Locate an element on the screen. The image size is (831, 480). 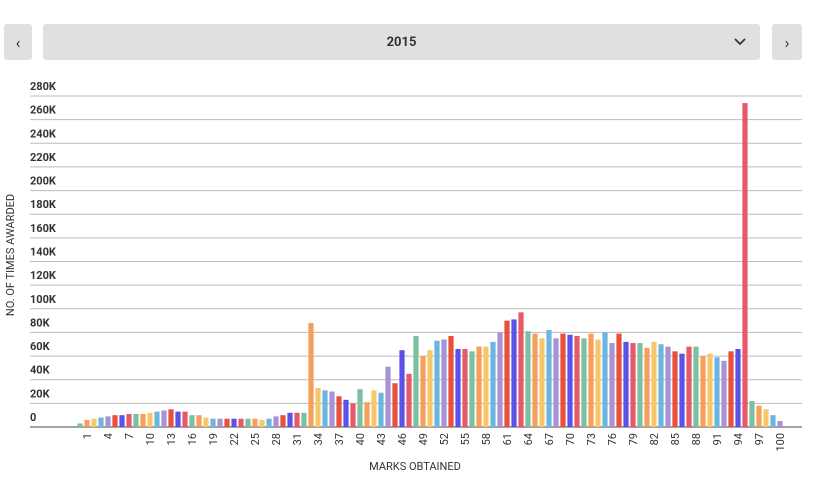
x-tick-label: 40 is located at coordinates (360, 439).